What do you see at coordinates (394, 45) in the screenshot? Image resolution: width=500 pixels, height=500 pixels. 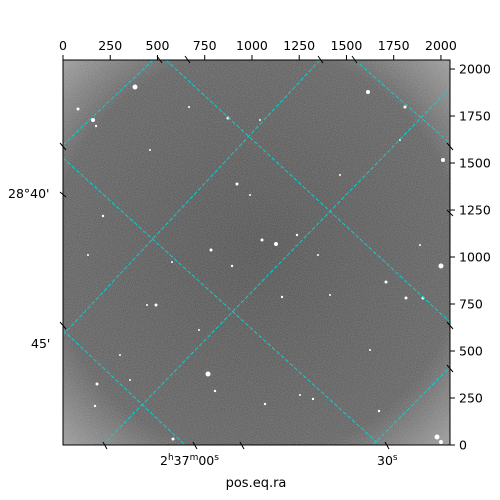 I see `top-tick-label: 1750` at bounding box center [394, 45].